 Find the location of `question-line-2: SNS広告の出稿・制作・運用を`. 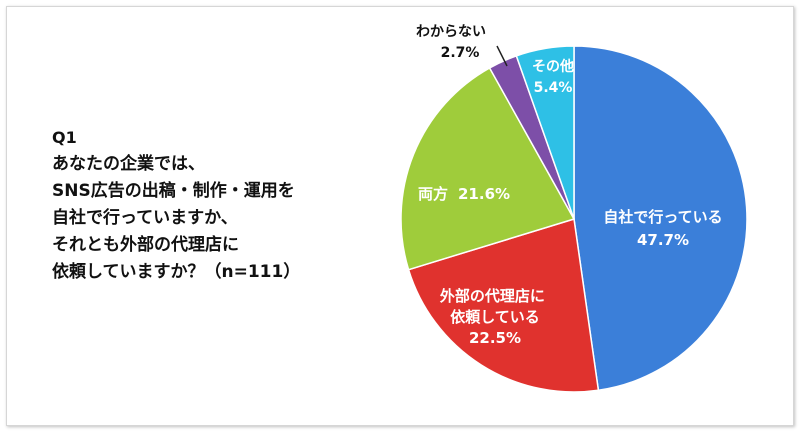

question-line-2: SNS広告の出稿・制作・運用を is located at coordinates (173, 191).